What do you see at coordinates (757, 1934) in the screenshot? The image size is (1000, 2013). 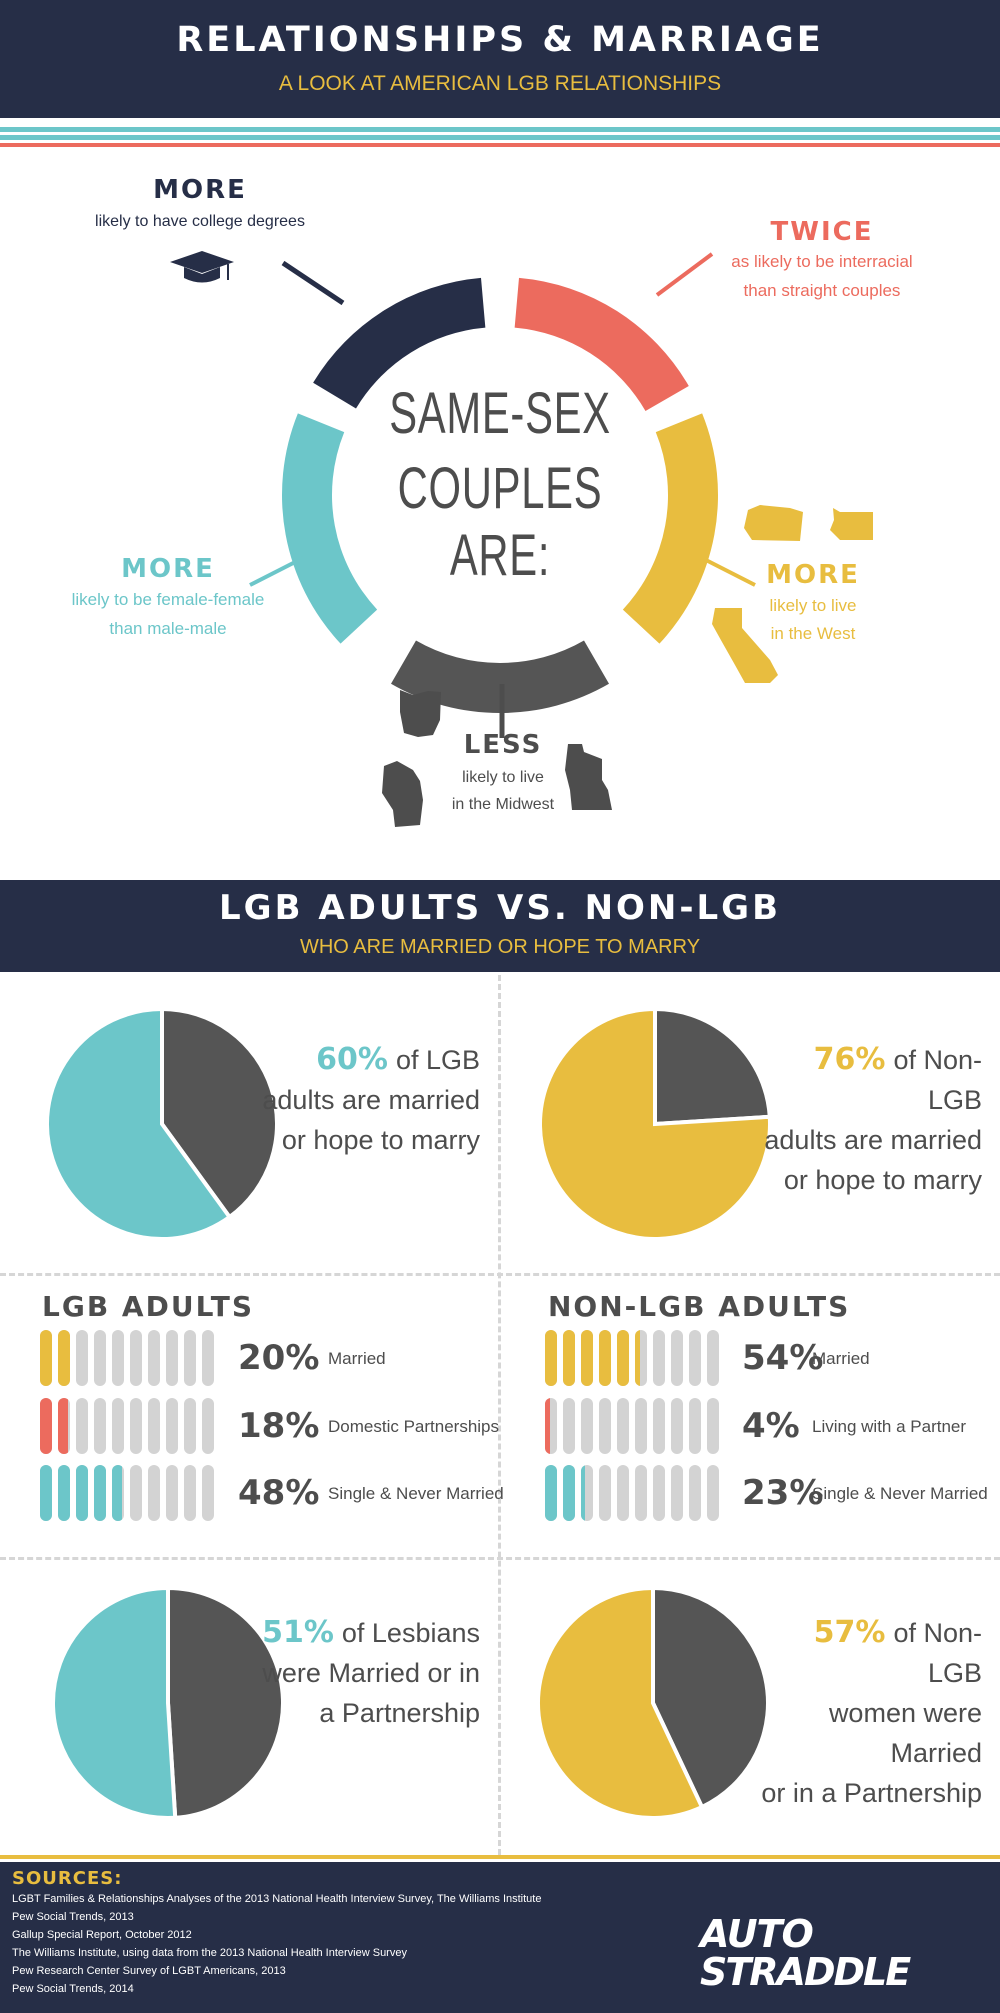 I see `logo-line1: AUTO` at bounding box center [757, 1934].